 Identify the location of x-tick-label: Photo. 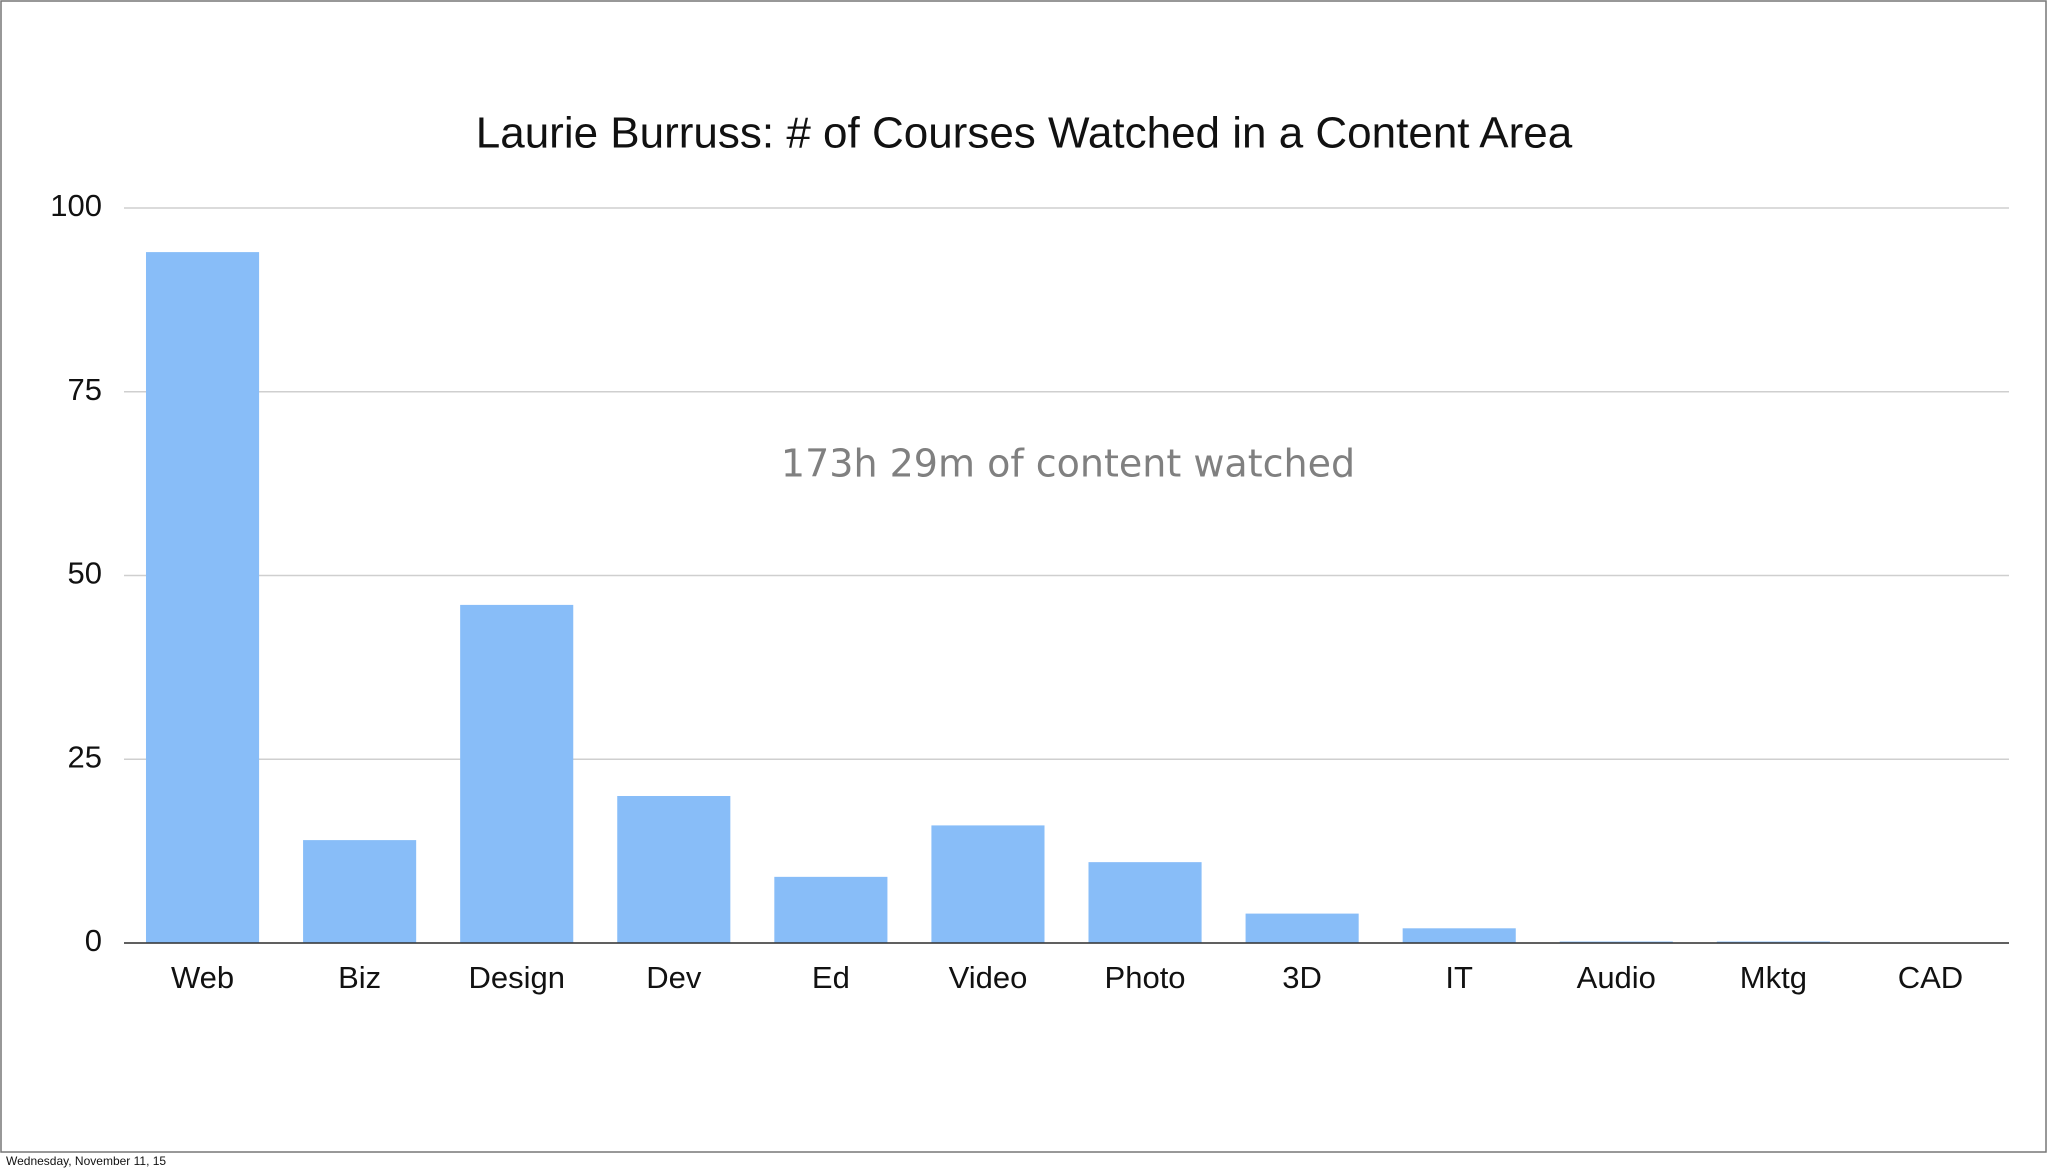
(1145, 977).